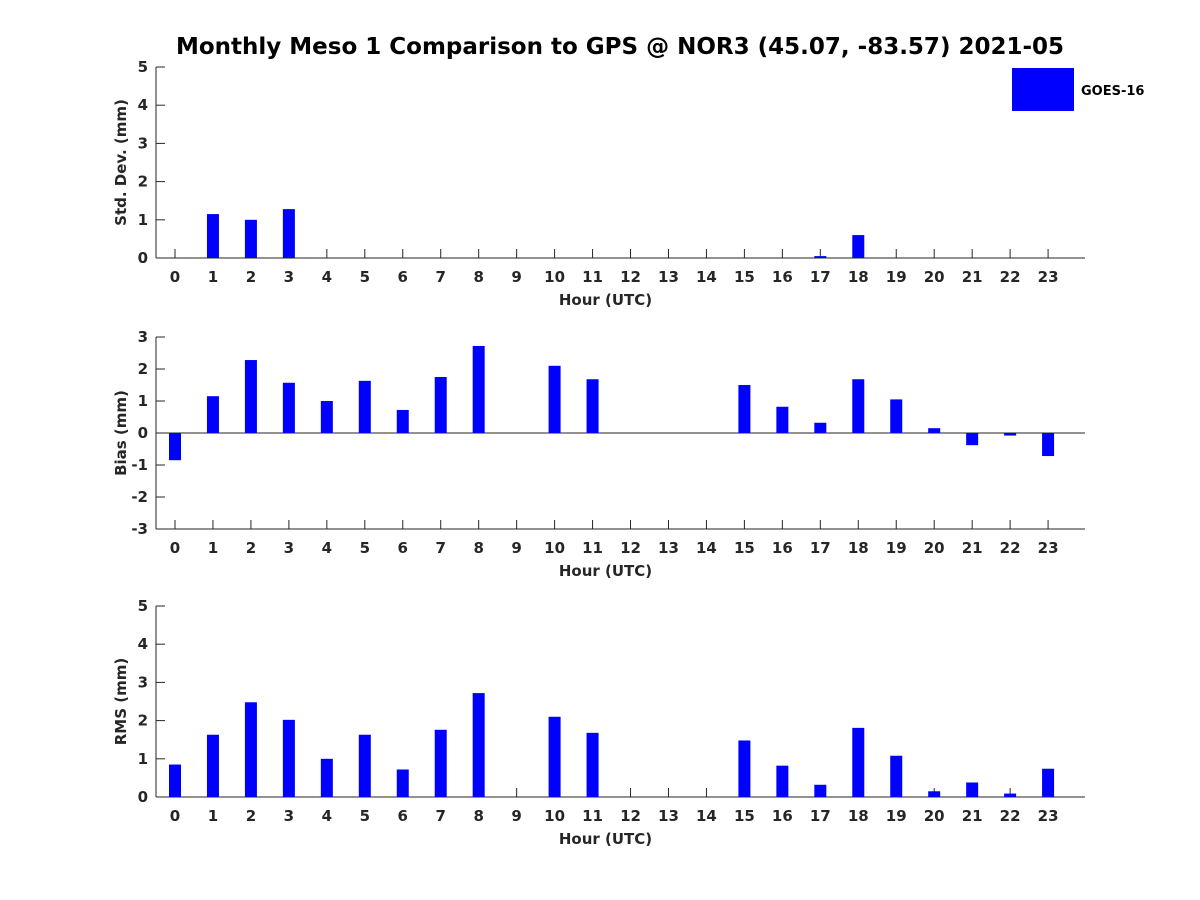 The image size is (1200, 900). What do you see at coordinates (143, 644) in the screenshot?
I see `y-tick-label: 4` at bounding box center [143, 644].